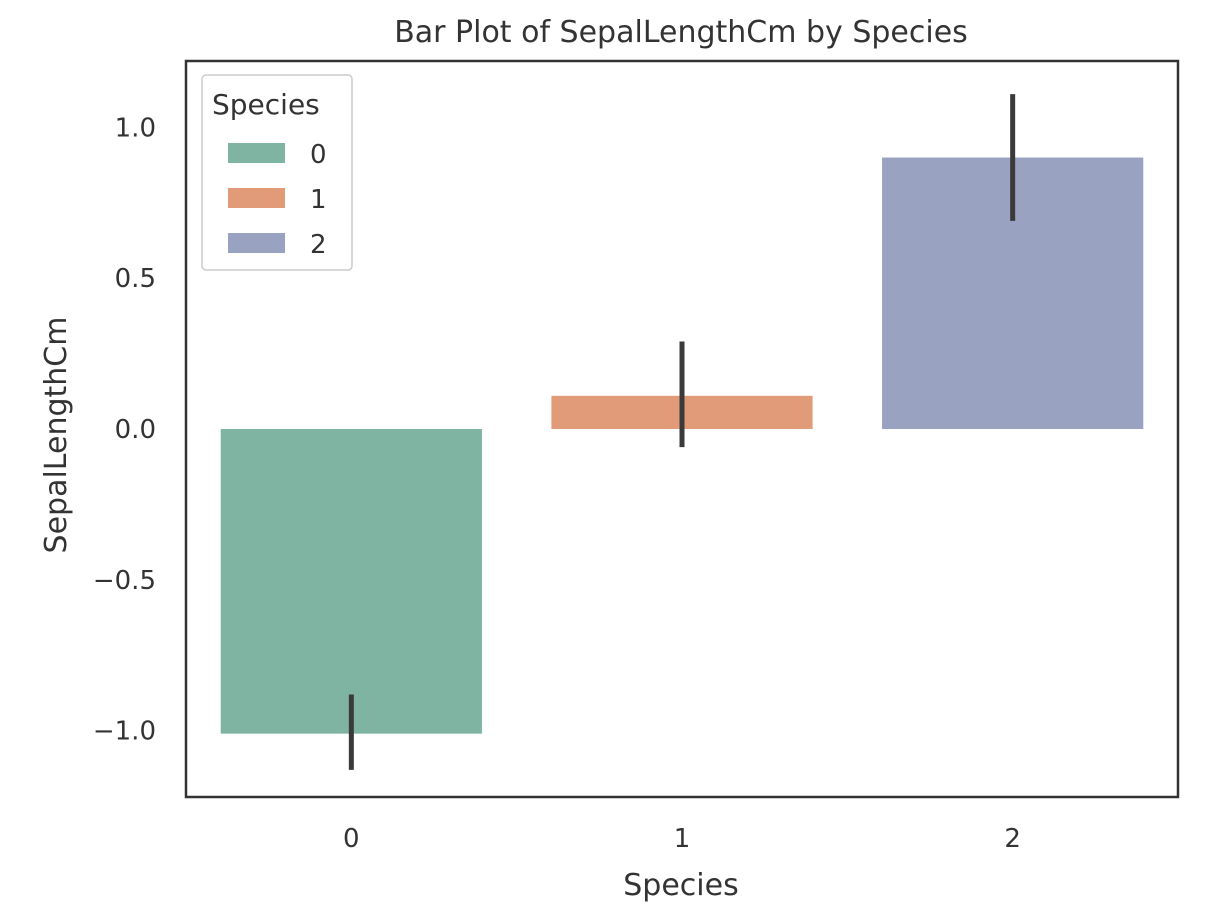  Describe the element at coordinates (135, 430) in the screenshot. I see `y-tick-label: 0.0` at that location.